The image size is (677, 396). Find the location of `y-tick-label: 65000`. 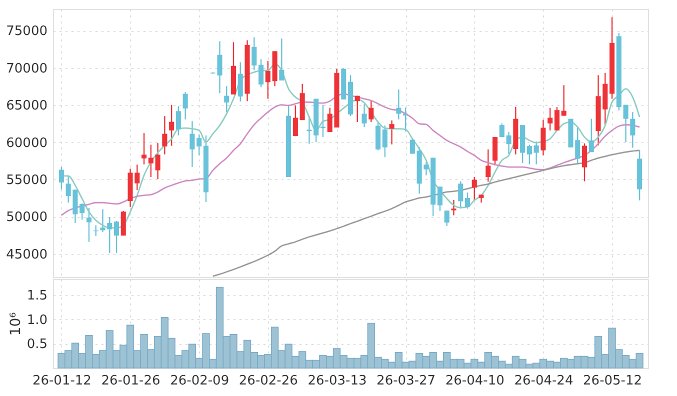

y-tick-label: 65000 is located at coordinates (27, 106).